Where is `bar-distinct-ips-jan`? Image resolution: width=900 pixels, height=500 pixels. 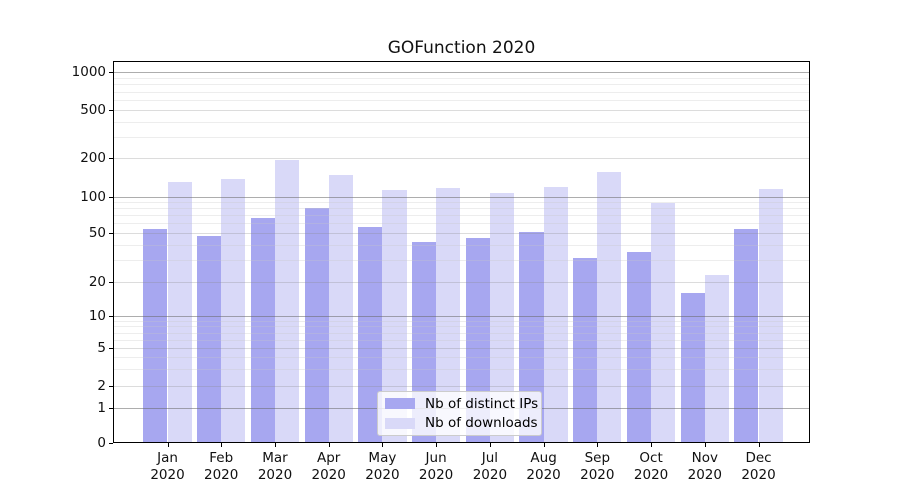 bar-distinct-ips-jan is located at coordinates (155, 335).